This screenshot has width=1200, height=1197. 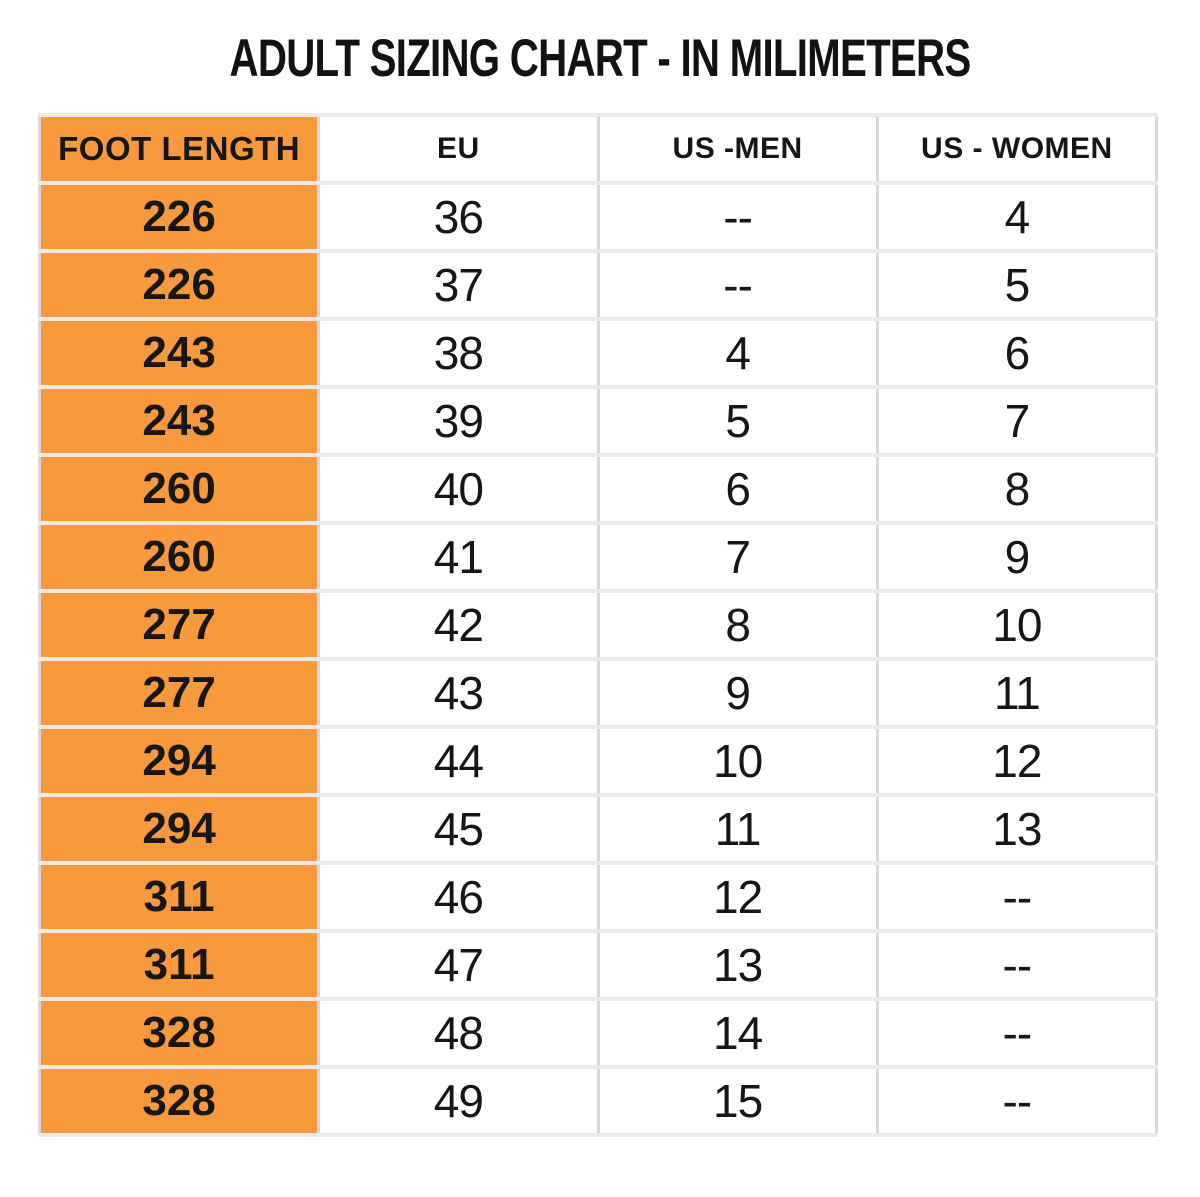 I want to click on cell-eu: 46, so click(x=458, y=897).